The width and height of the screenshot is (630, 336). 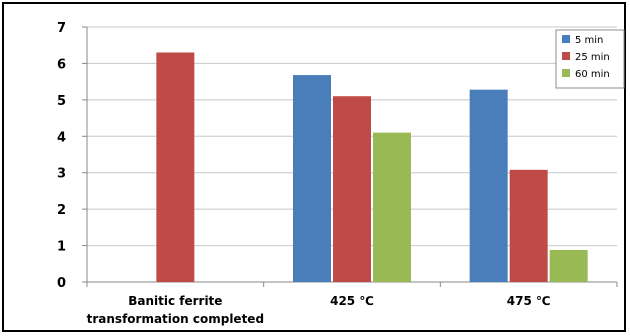 What do you see at coordinates (61, 247) in the screenshot?
I see `y-tick-label: 1` at bounding box center [61, 247].